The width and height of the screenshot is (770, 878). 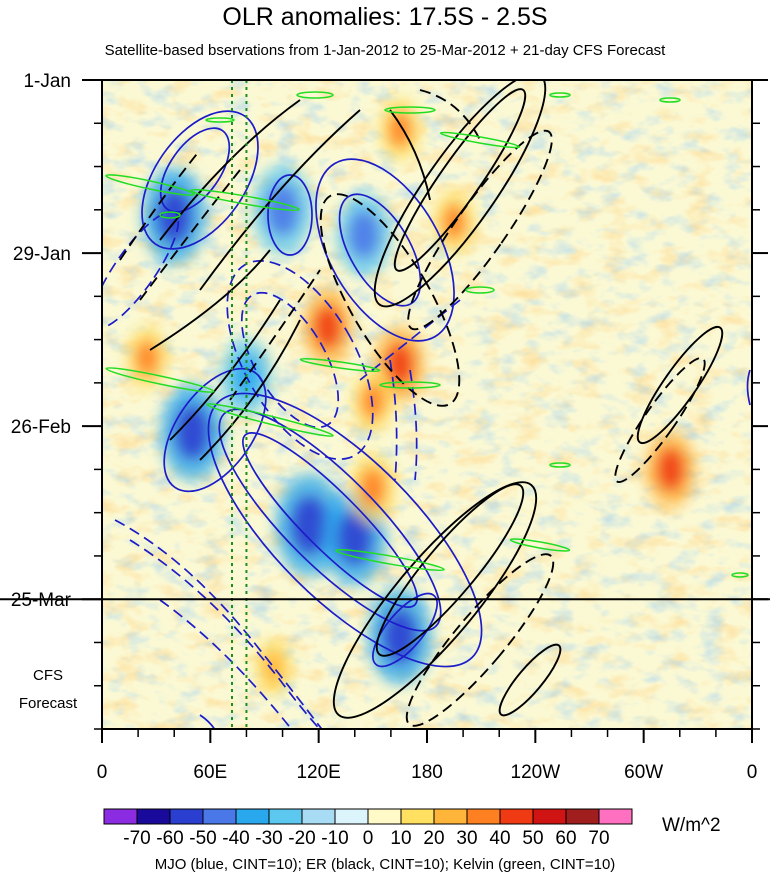 What do you see at coordinates (210, 772) in the screenshot?
I see `x-tick-label: 60E` at bounding box center [210, 772].